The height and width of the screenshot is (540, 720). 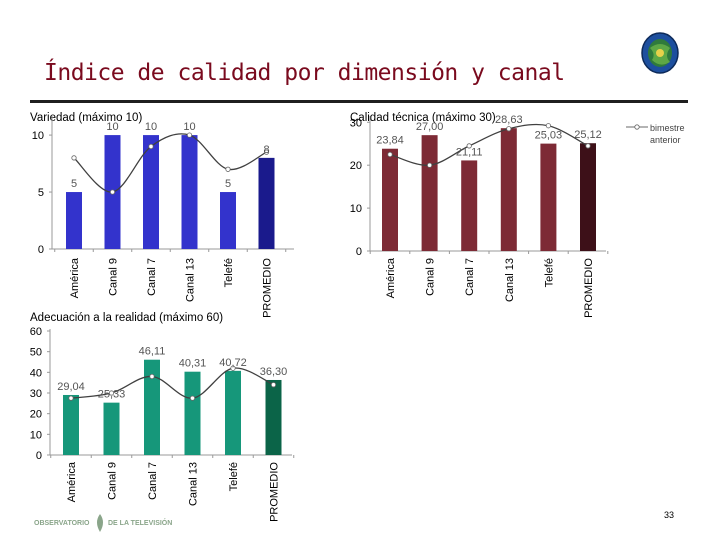 What do you see at coordinates (304, 73) in the screenshot?
I see `slide-title: Índice de calidad por dimensión y canal` at bounding box center [304, 73].